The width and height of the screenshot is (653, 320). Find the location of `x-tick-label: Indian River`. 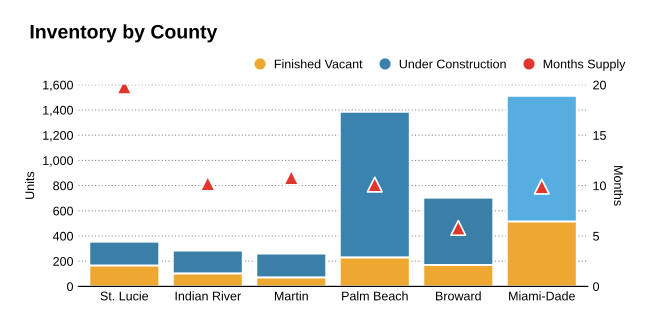

x-tick-label: Indian River is located at coordinates (208, 295).